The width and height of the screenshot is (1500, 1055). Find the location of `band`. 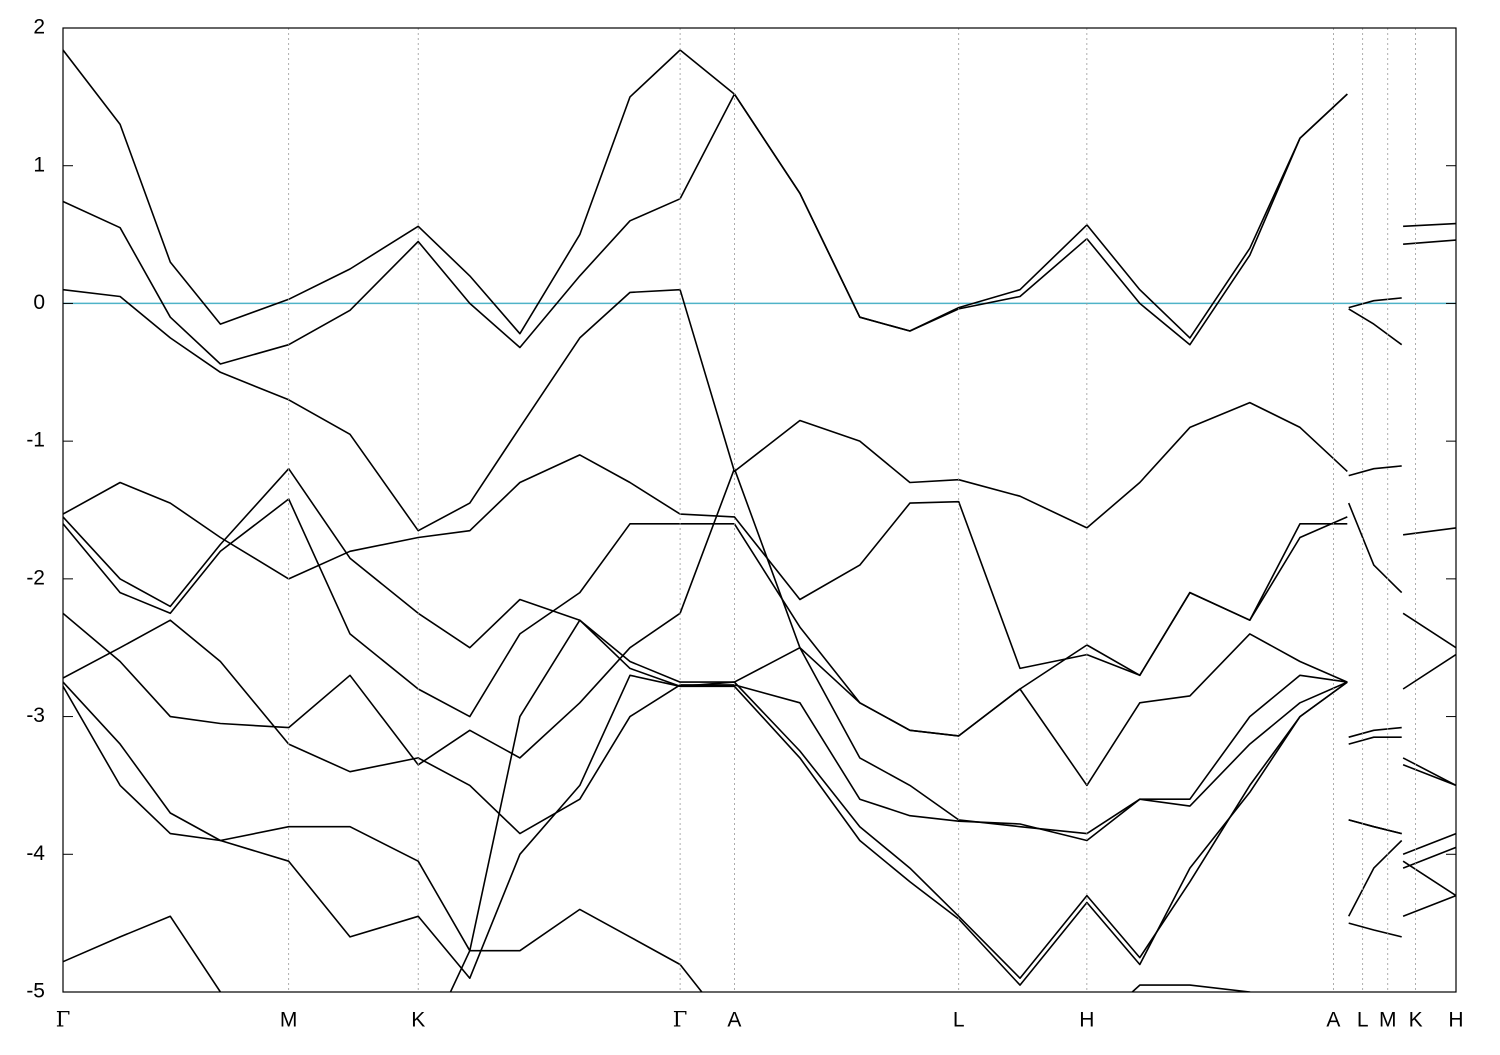

band is located at coordinates (759, 943).